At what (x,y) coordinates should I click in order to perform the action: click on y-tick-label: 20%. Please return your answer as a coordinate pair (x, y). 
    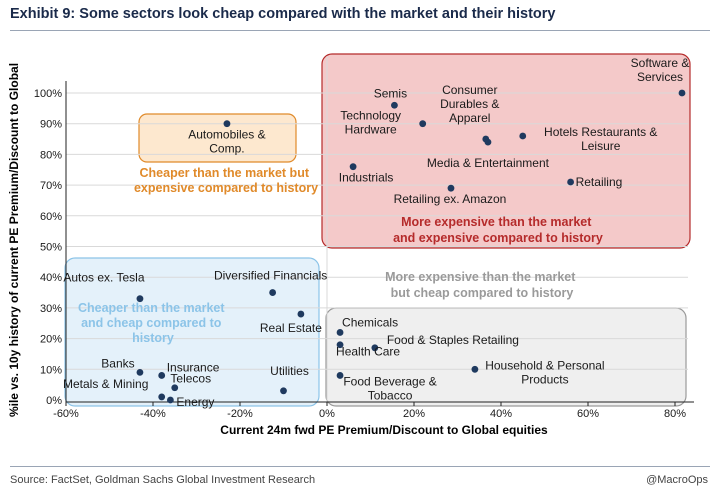
    Looking at the image, I should click on (51, 340).